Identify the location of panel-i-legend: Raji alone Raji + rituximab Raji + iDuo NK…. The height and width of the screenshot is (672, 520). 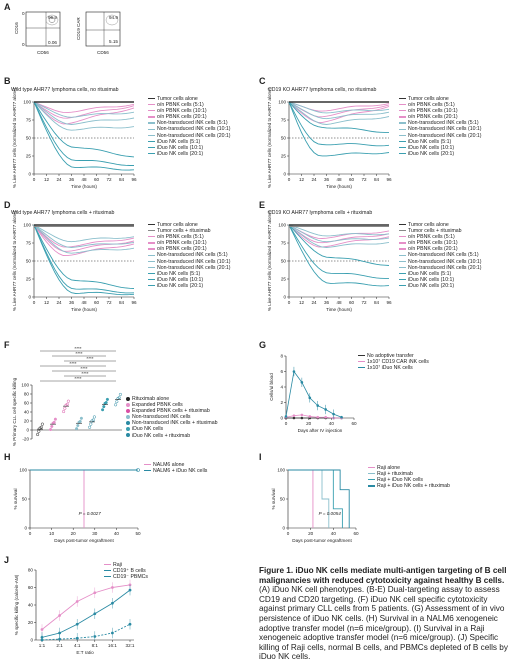
(409, 477).